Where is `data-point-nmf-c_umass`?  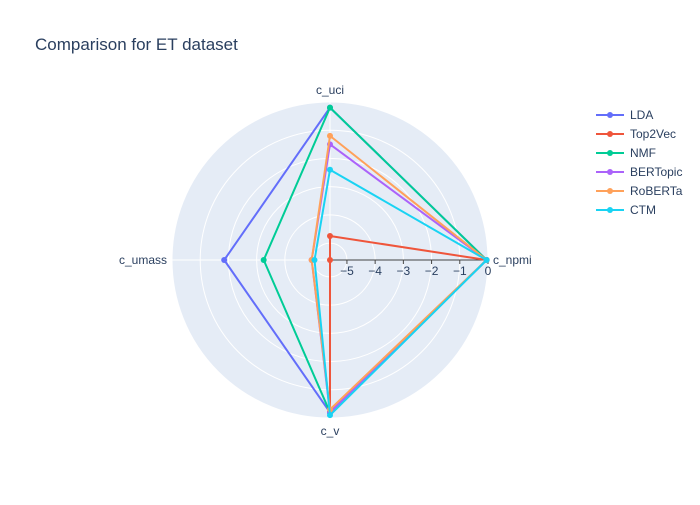 data-point-nmf-c_umass is located at coordinates (263, 260).